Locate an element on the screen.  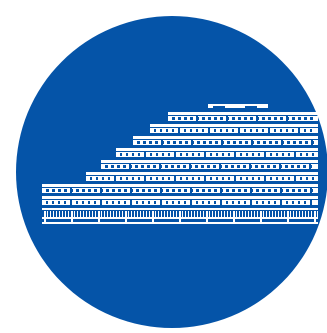
ground-base is located at coordinates (180, 223).